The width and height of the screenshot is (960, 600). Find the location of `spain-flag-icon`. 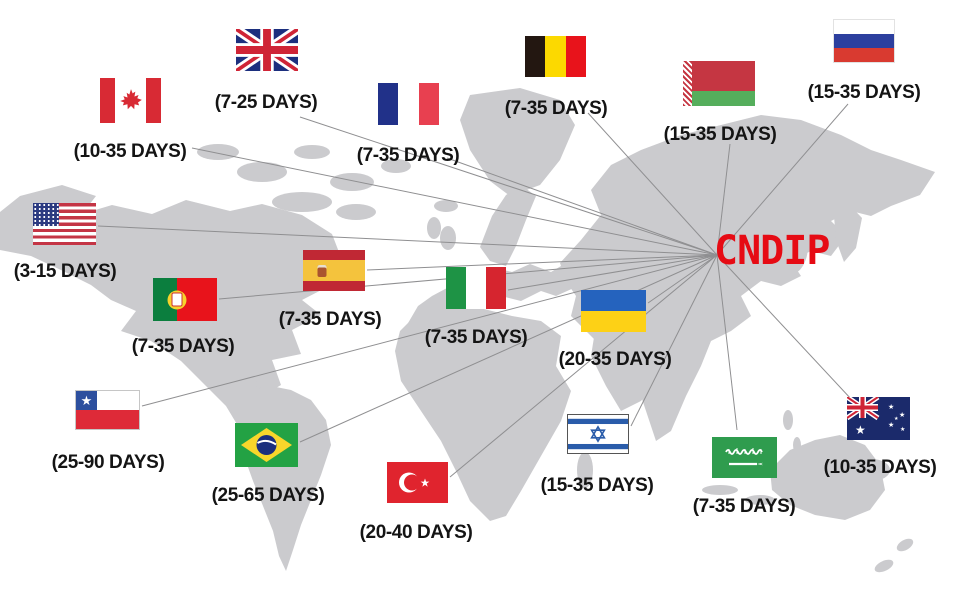

spain-flag-icon is located at coordinates (334, 270).